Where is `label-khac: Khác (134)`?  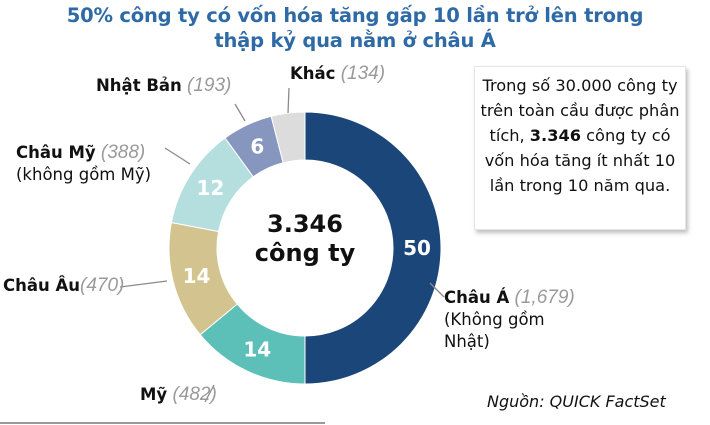 label-khac: Khác (134) is located at coordinates (338, 73).